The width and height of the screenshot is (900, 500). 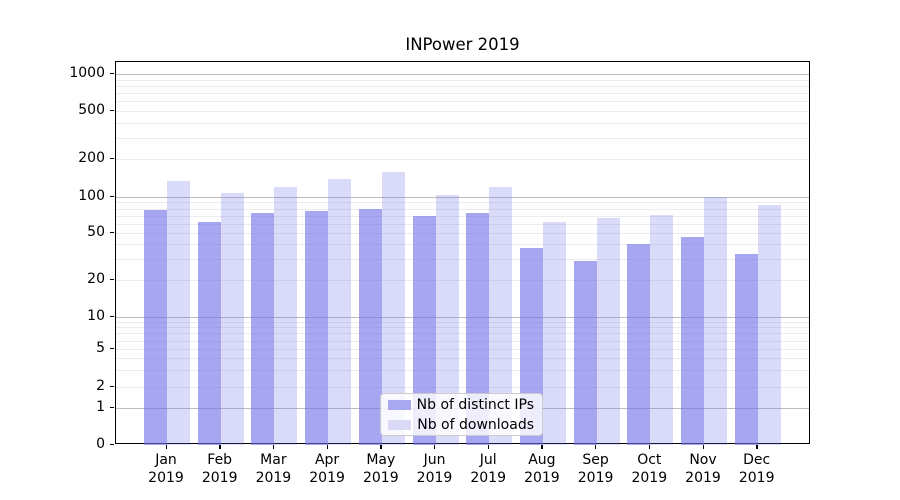 I want to click on y-tick-label: 500, so click(x=91, y=110).